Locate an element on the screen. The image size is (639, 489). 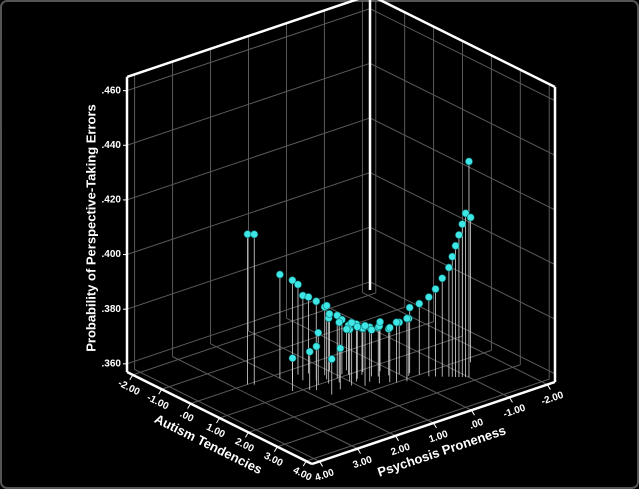
z-tick-label: .380 is located at coordinates (112, 309).